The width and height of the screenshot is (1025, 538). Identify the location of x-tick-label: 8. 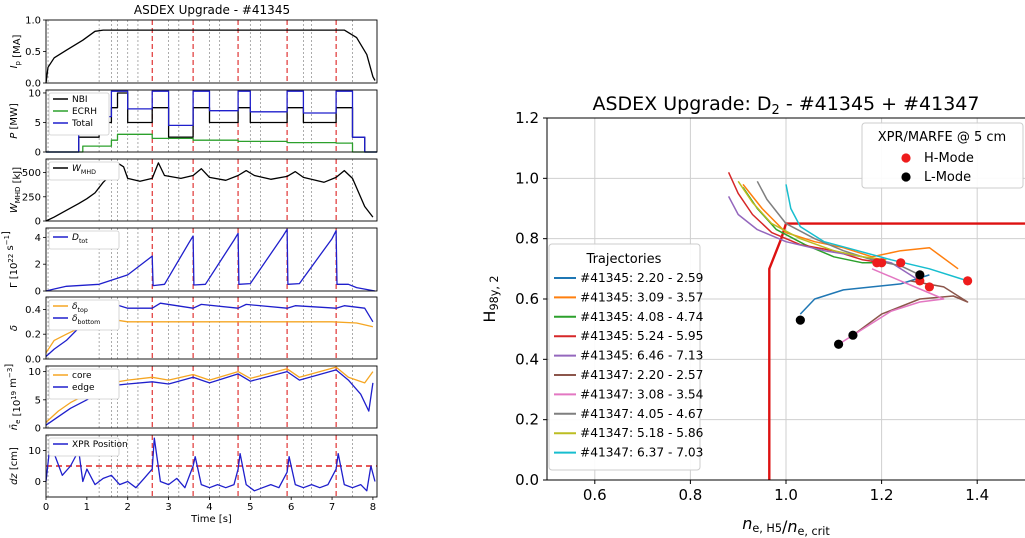
(373, 507).